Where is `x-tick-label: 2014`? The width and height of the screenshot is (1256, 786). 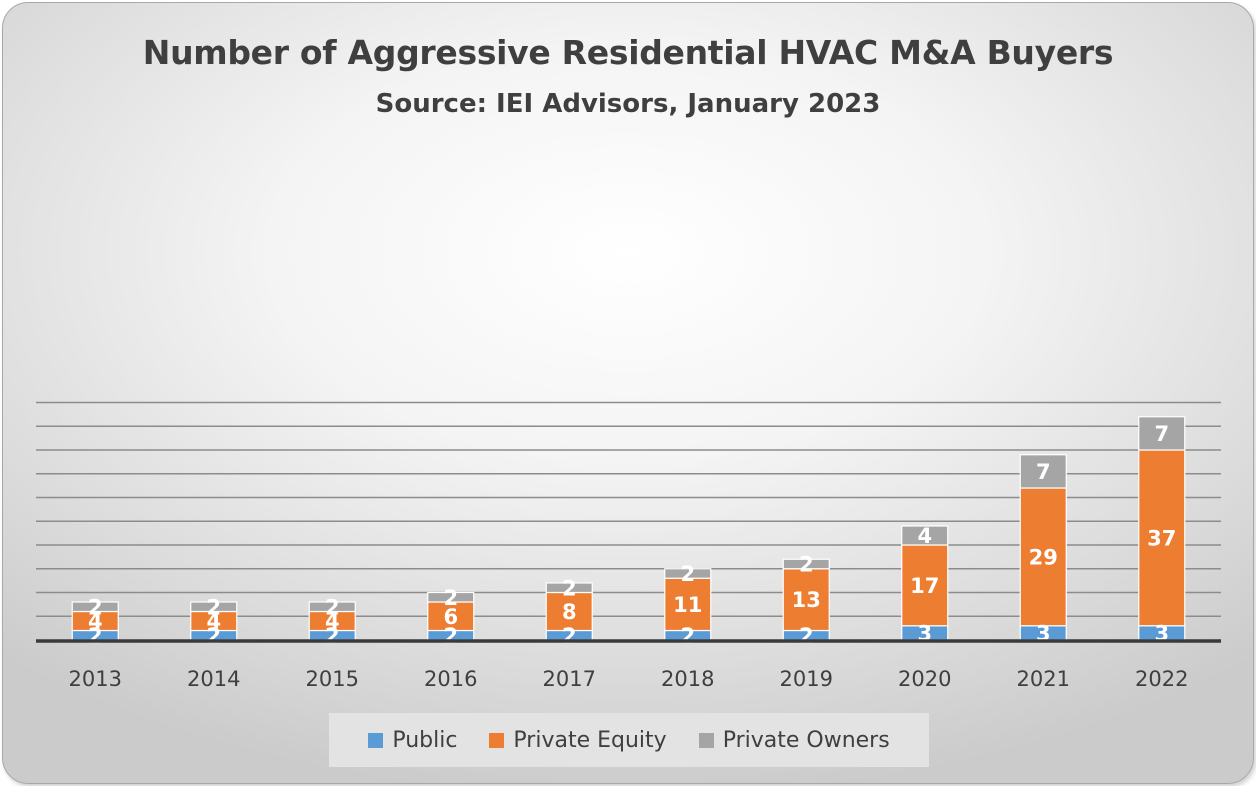 x-tick-label: 2014 is located at coordinates (213, 679).